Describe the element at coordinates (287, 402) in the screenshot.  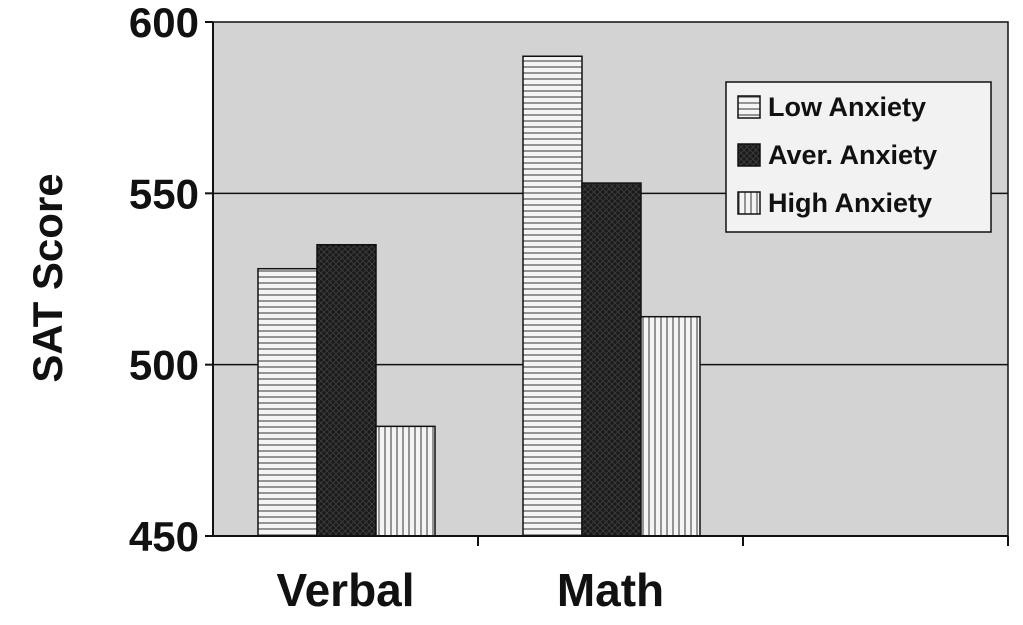
I see `bar-verbal-low-anxiety` at that location.